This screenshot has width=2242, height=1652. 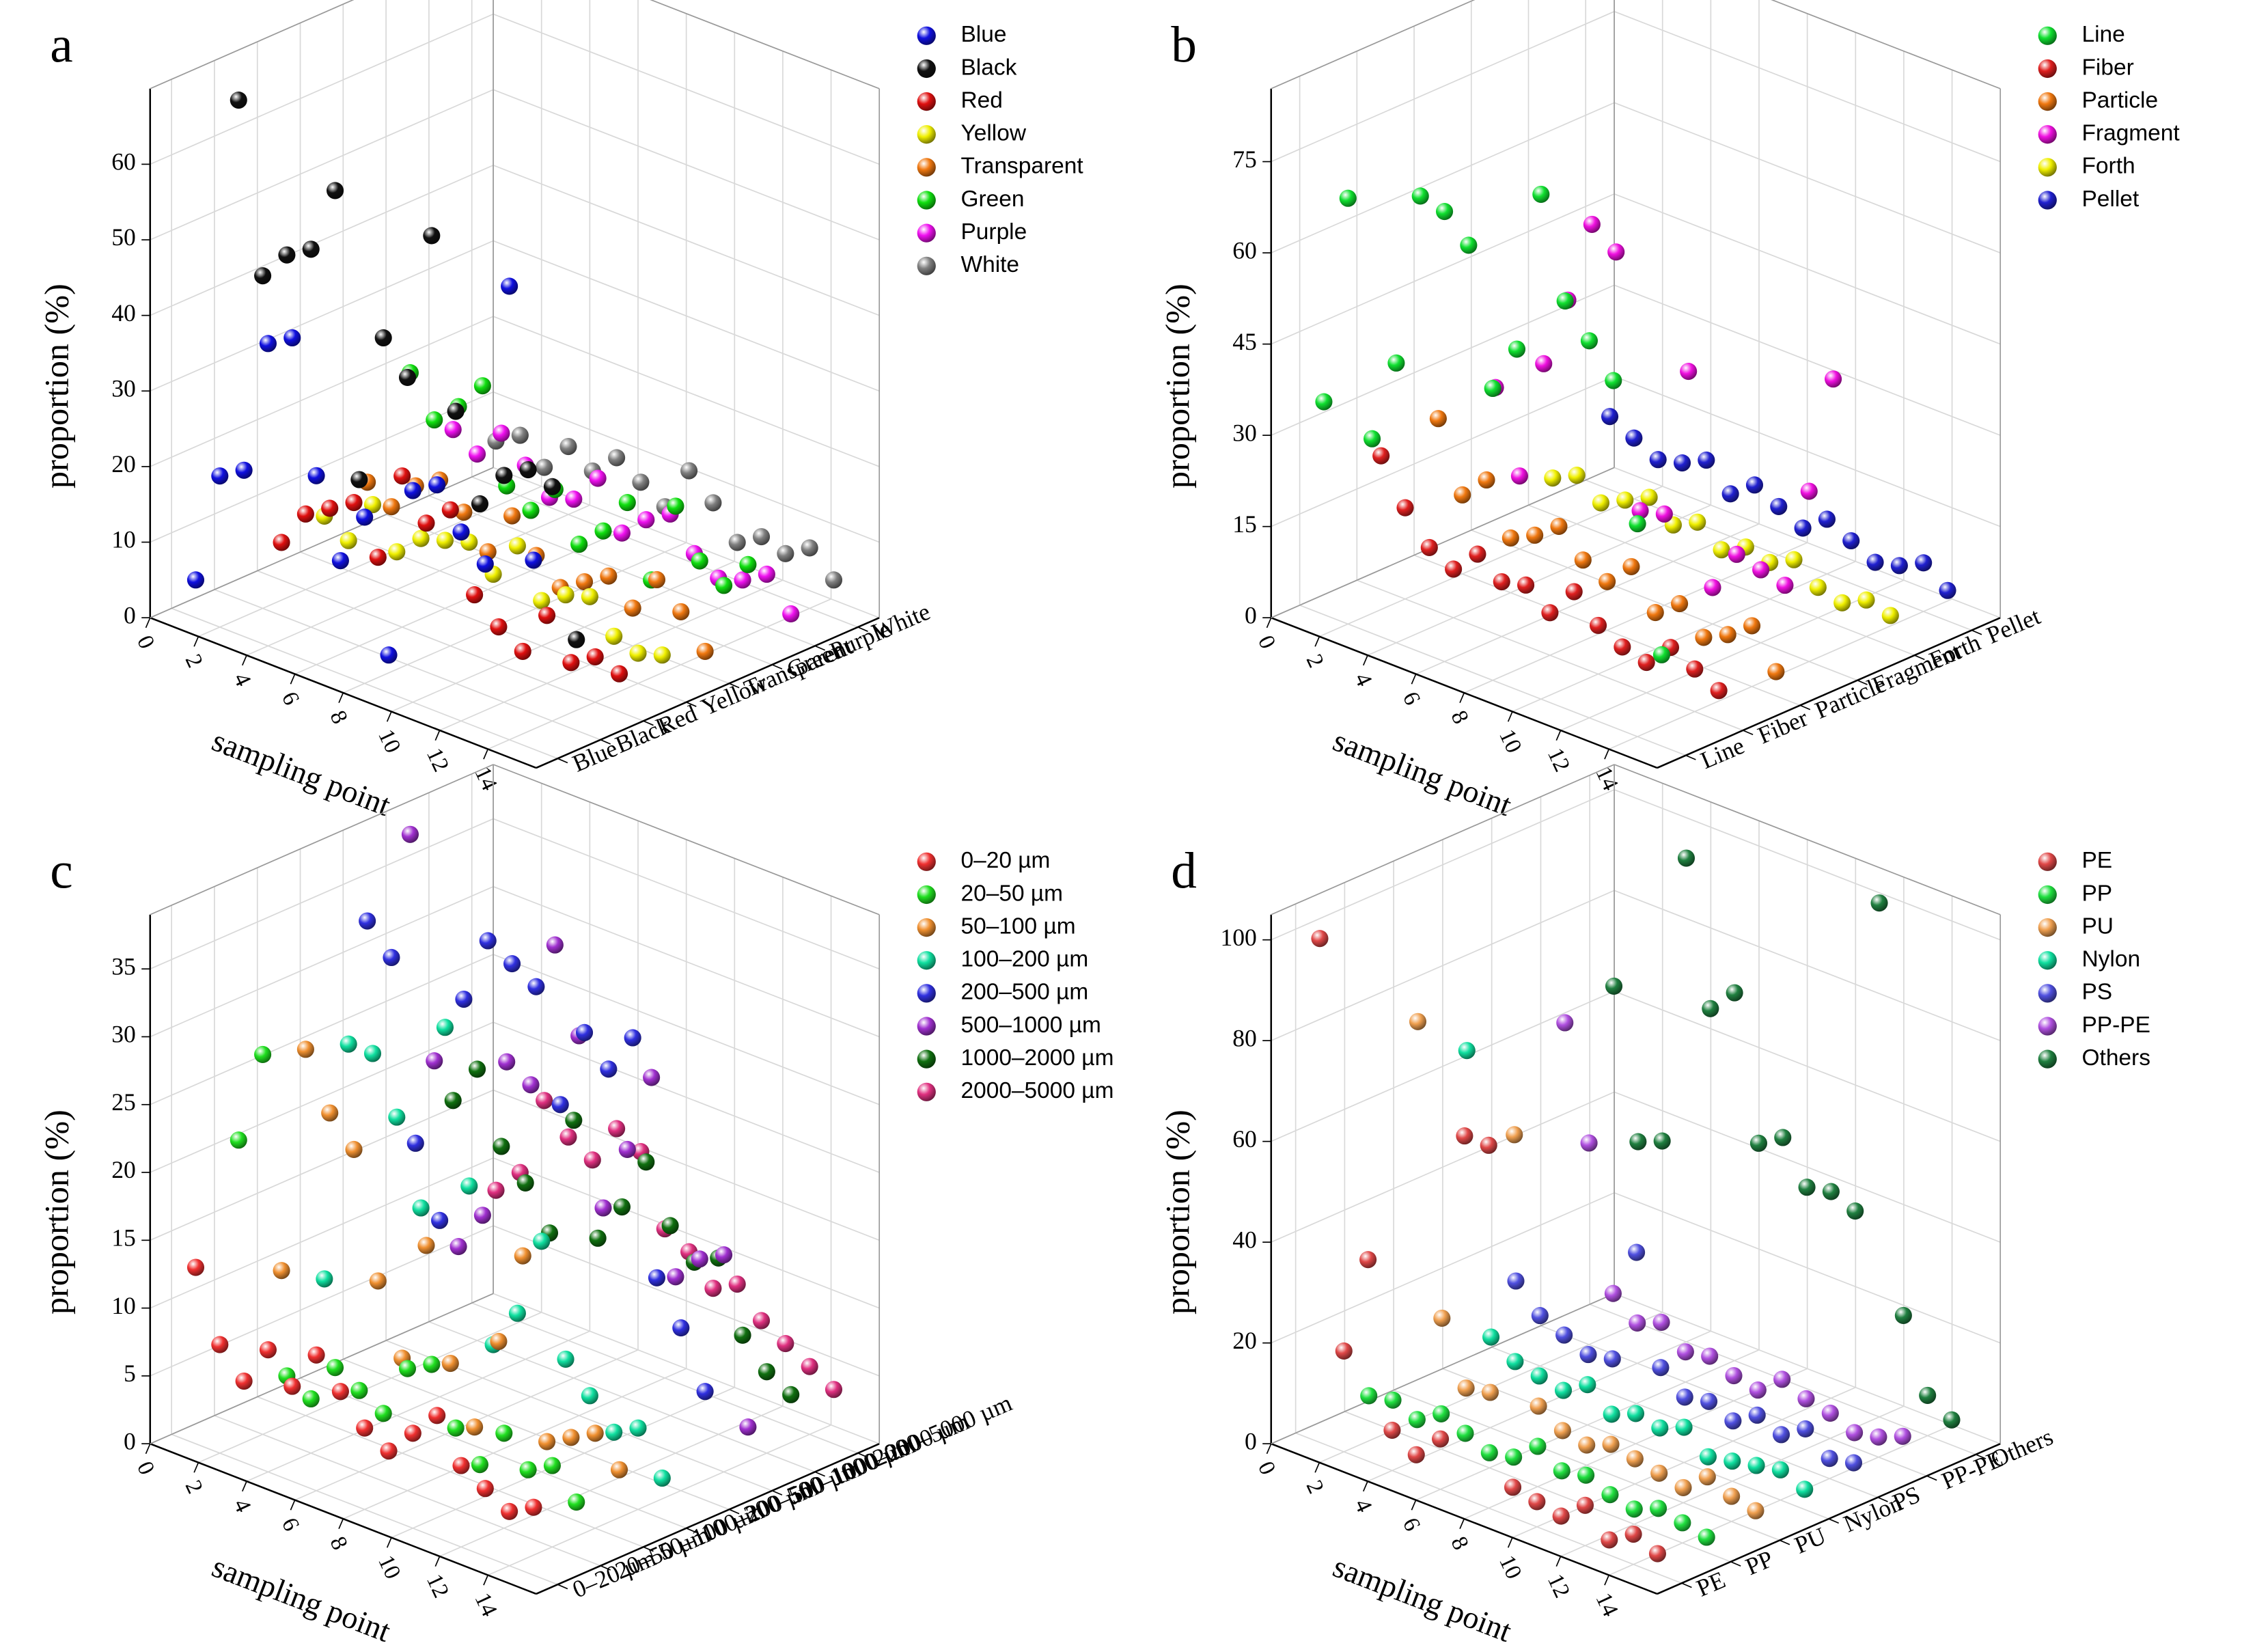 I want to click on legend-label: Pellet, so click(x=2110, y=199).